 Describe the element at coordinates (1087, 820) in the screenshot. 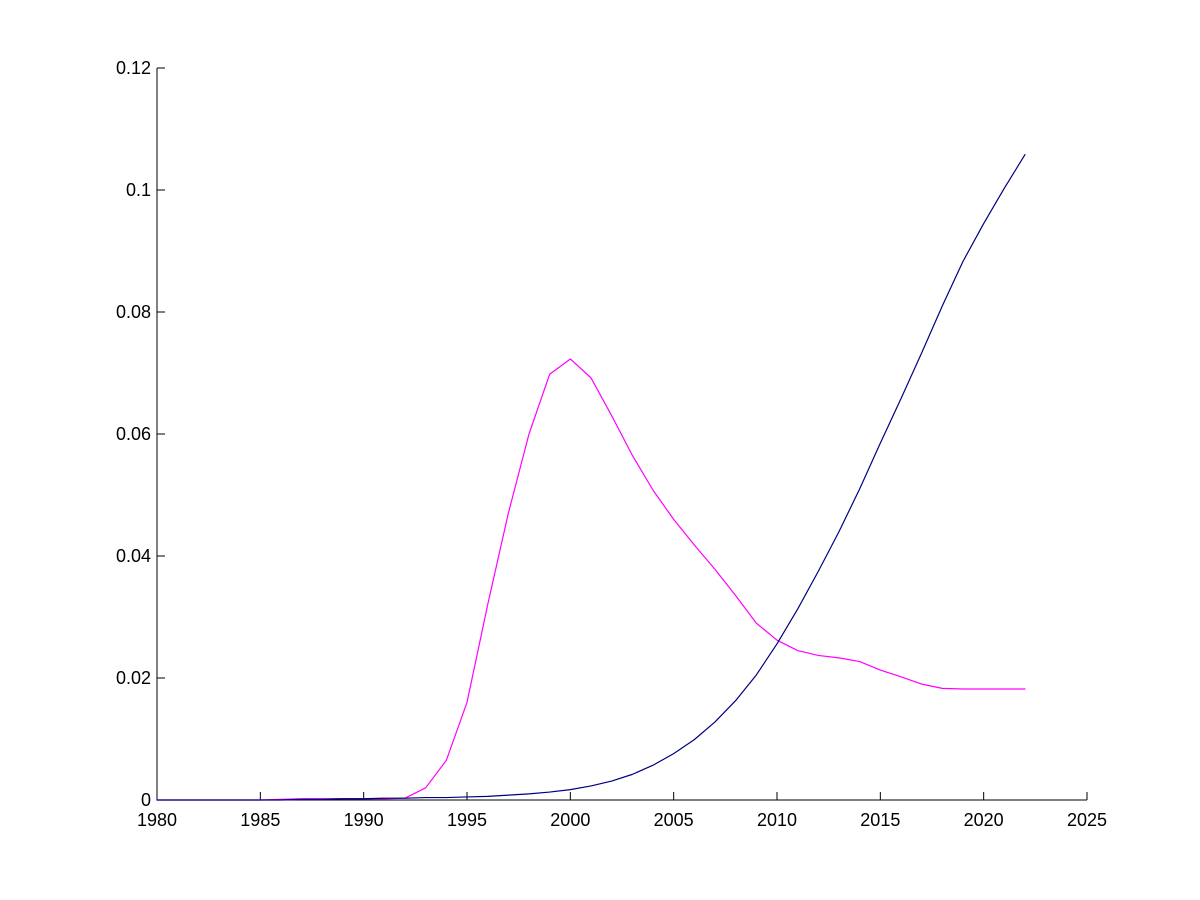

I see `x-tick-label: 2025` at that location.